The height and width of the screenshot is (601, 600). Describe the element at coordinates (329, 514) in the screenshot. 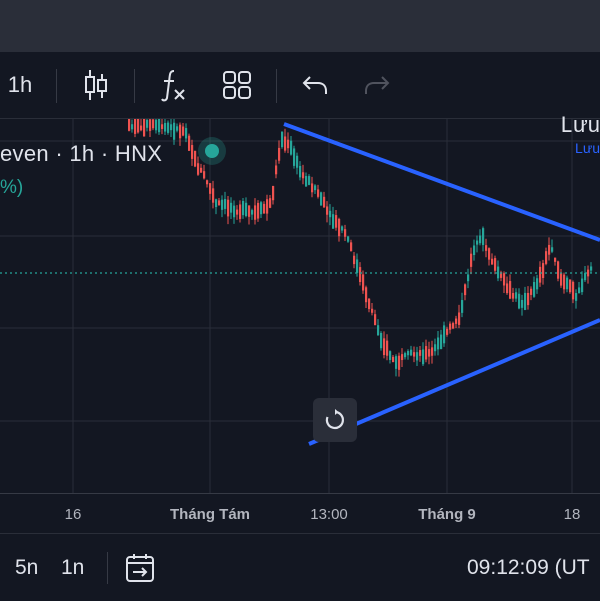

I see `x-tick-label: 13:00` at that location.